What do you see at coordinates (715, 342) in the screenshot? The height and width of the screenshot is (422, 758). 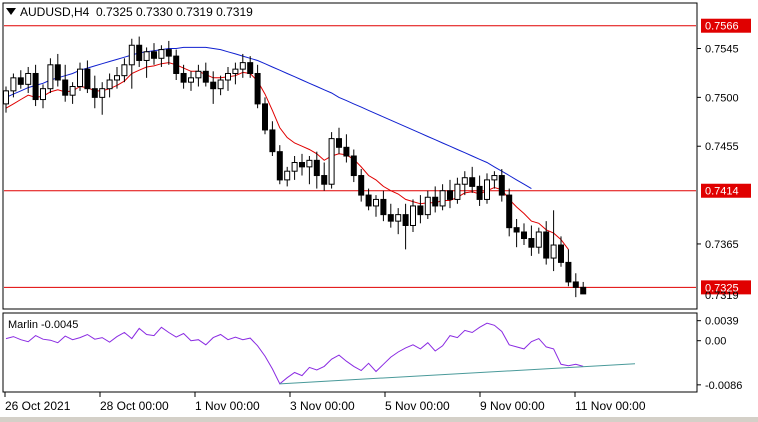 I see `indicator-tick-label: 0.00` at bounding box center [715, 342].